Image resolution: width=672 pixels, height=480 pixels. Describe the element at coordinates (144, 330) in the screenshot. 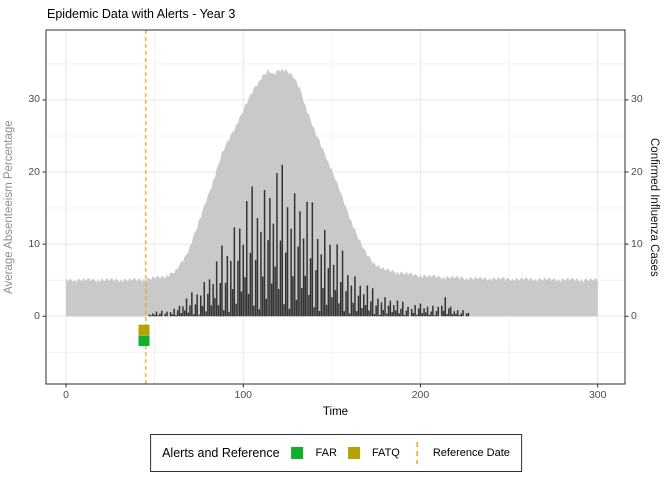

I see `fatq-alert-marker` at that location.